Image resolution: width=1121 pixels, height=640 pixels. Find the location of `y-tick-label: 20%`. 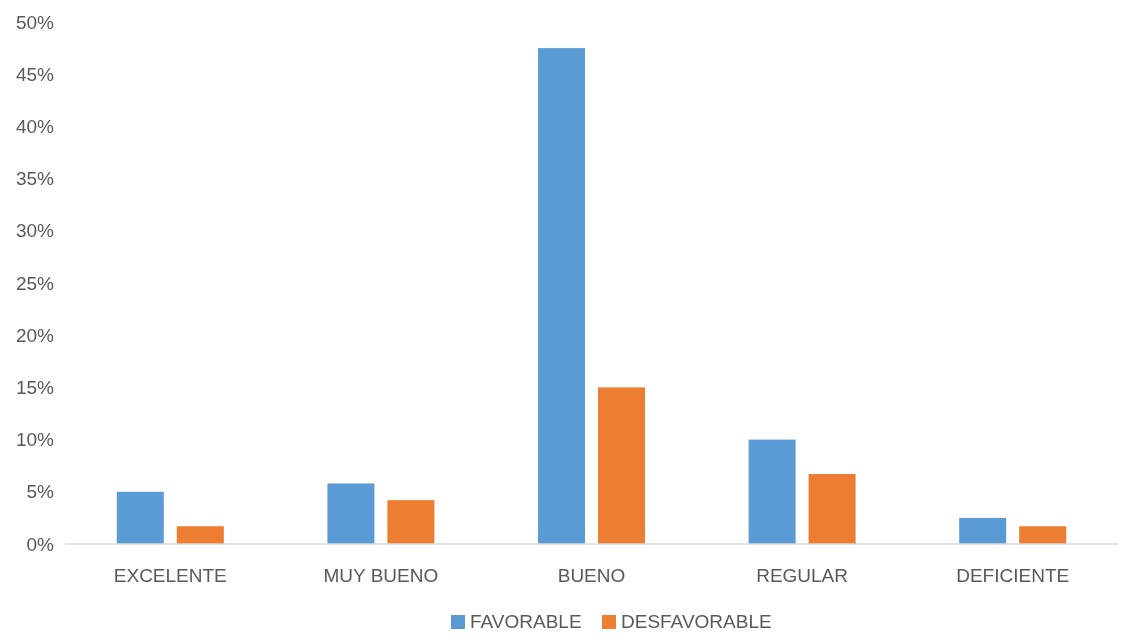

y-tick-label: 20% is located at coordinates (35, 335).